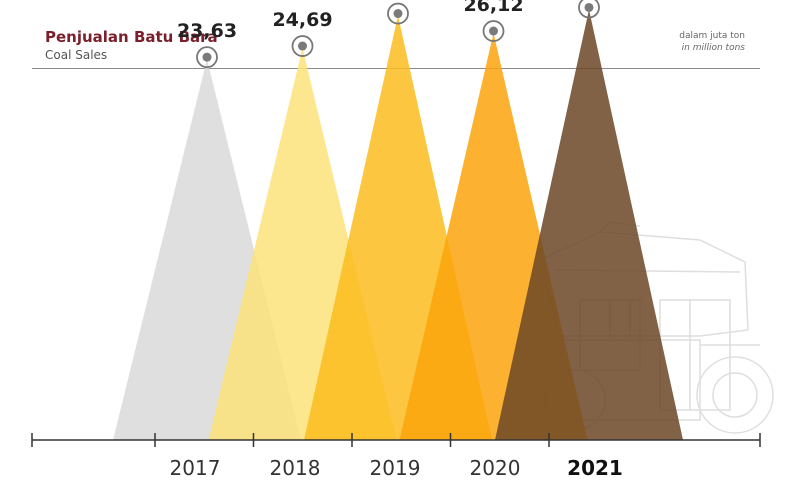  Describe the element at coordinates (712, 42) in the screenshot. I see `unit-note: dalam juta ton in million tons` at that location.